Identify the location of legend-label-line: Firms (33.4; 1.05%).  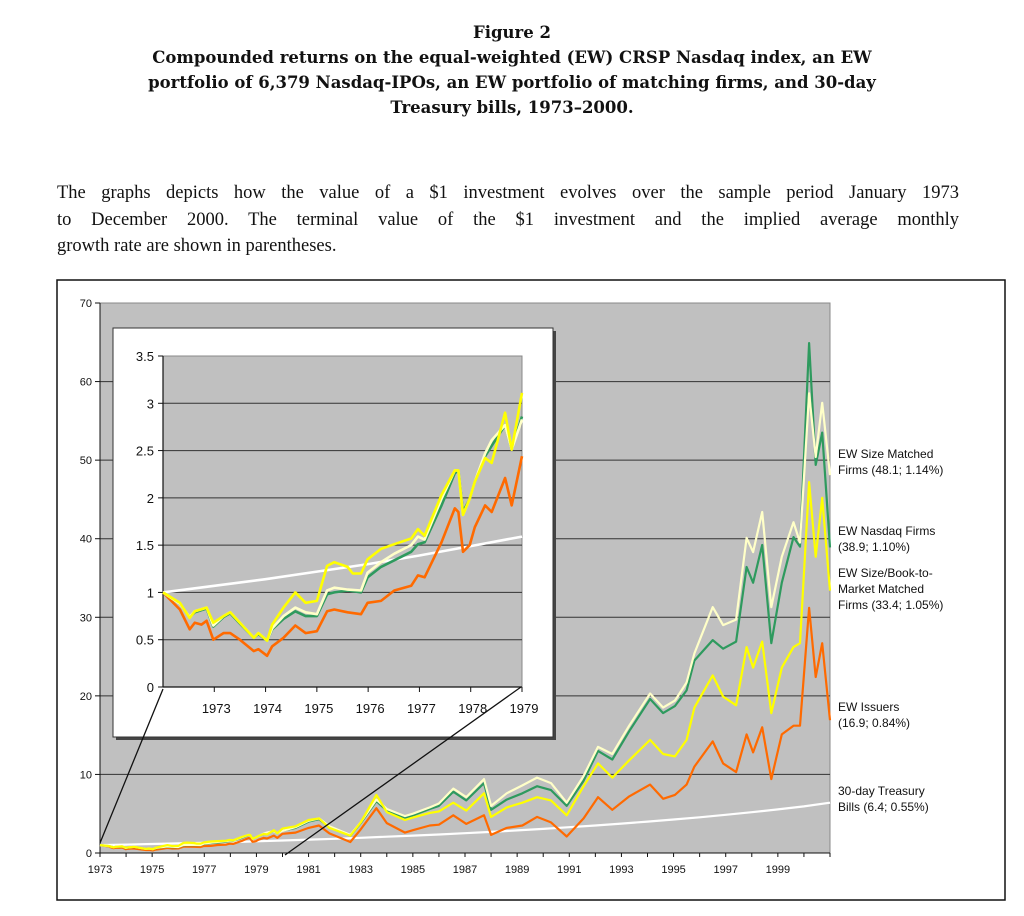
(890, 605).